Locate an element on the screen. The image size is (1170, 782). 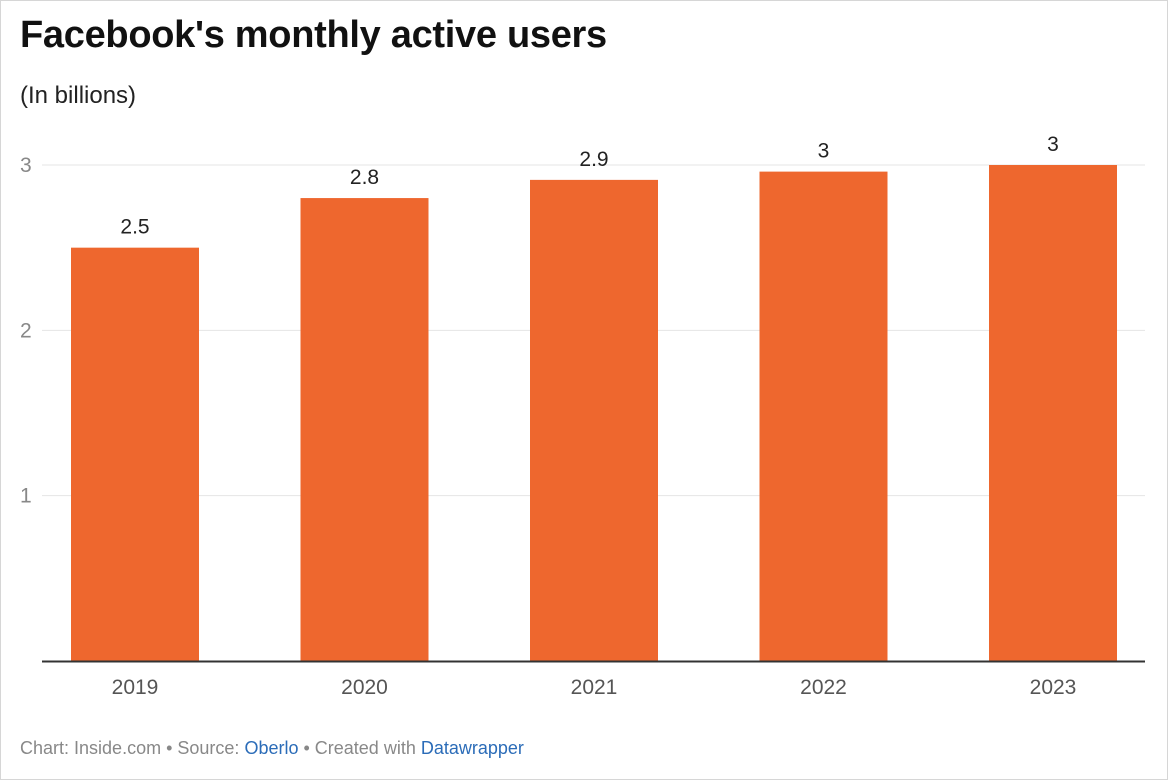
x-tick-label: 2021 is located at coordinates (594, 687).